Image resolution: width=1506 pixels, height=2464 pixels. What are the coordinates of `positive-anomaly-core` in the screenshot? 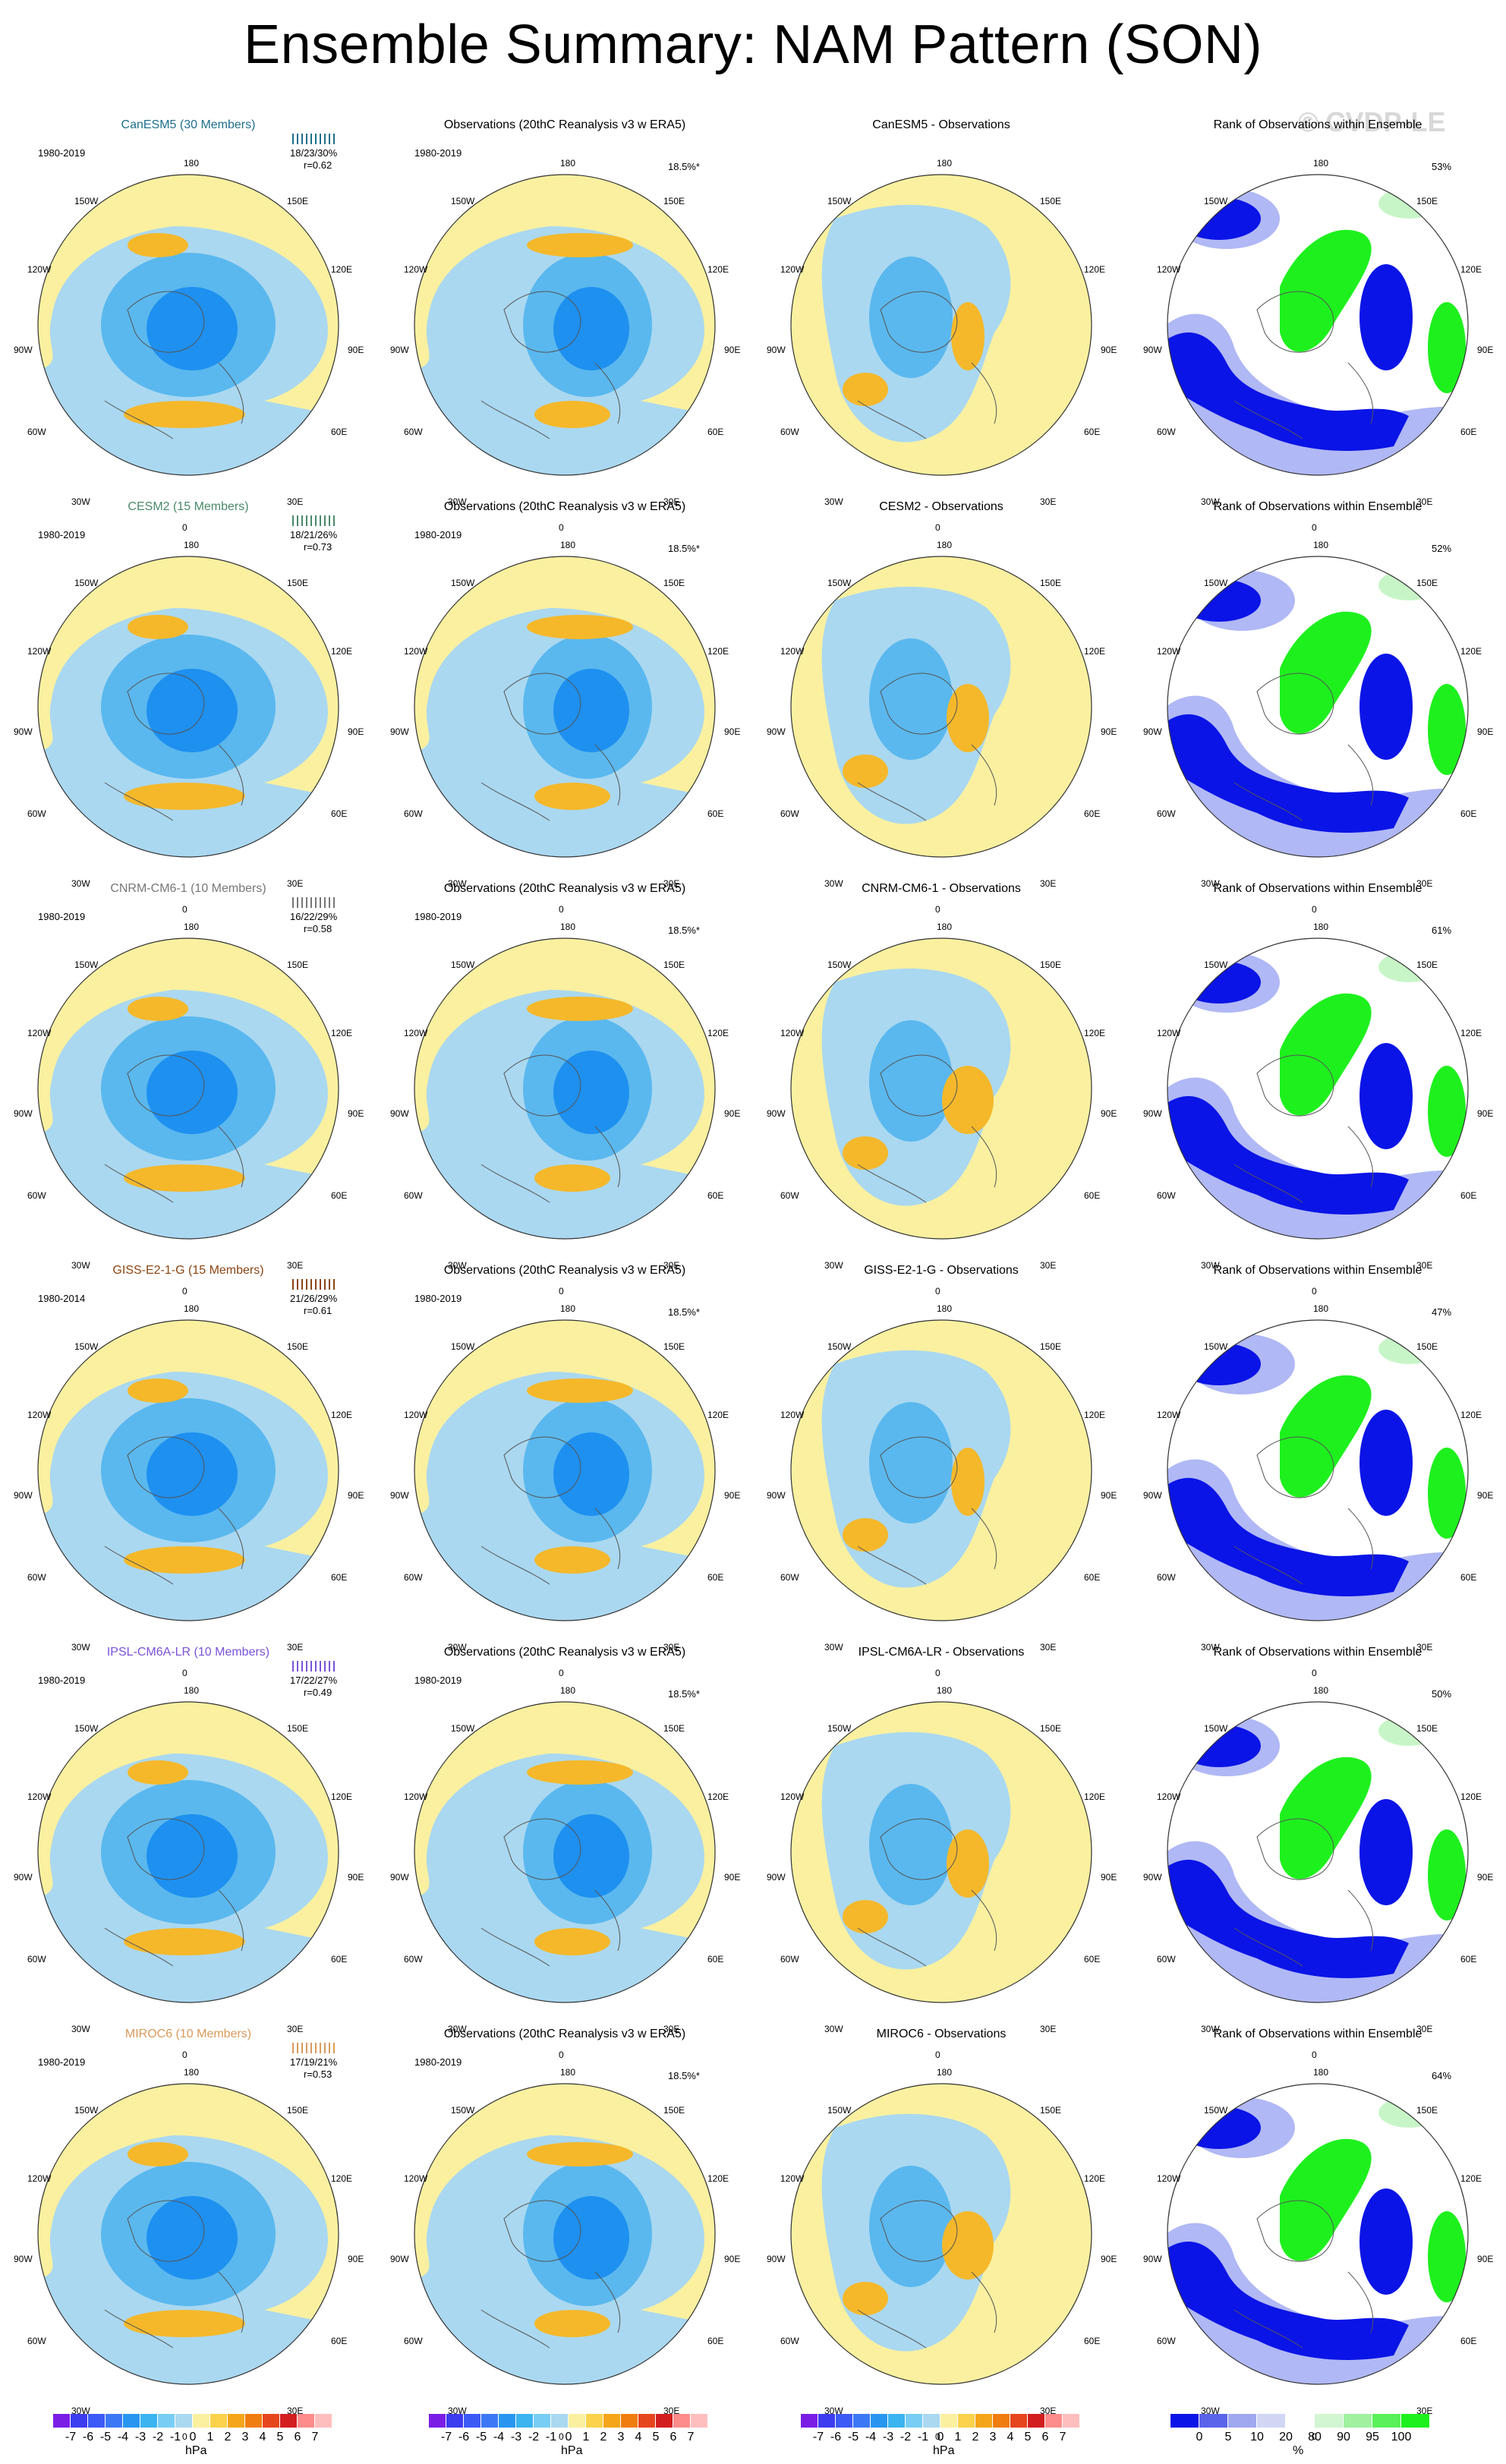 It's located at (968, 1482).